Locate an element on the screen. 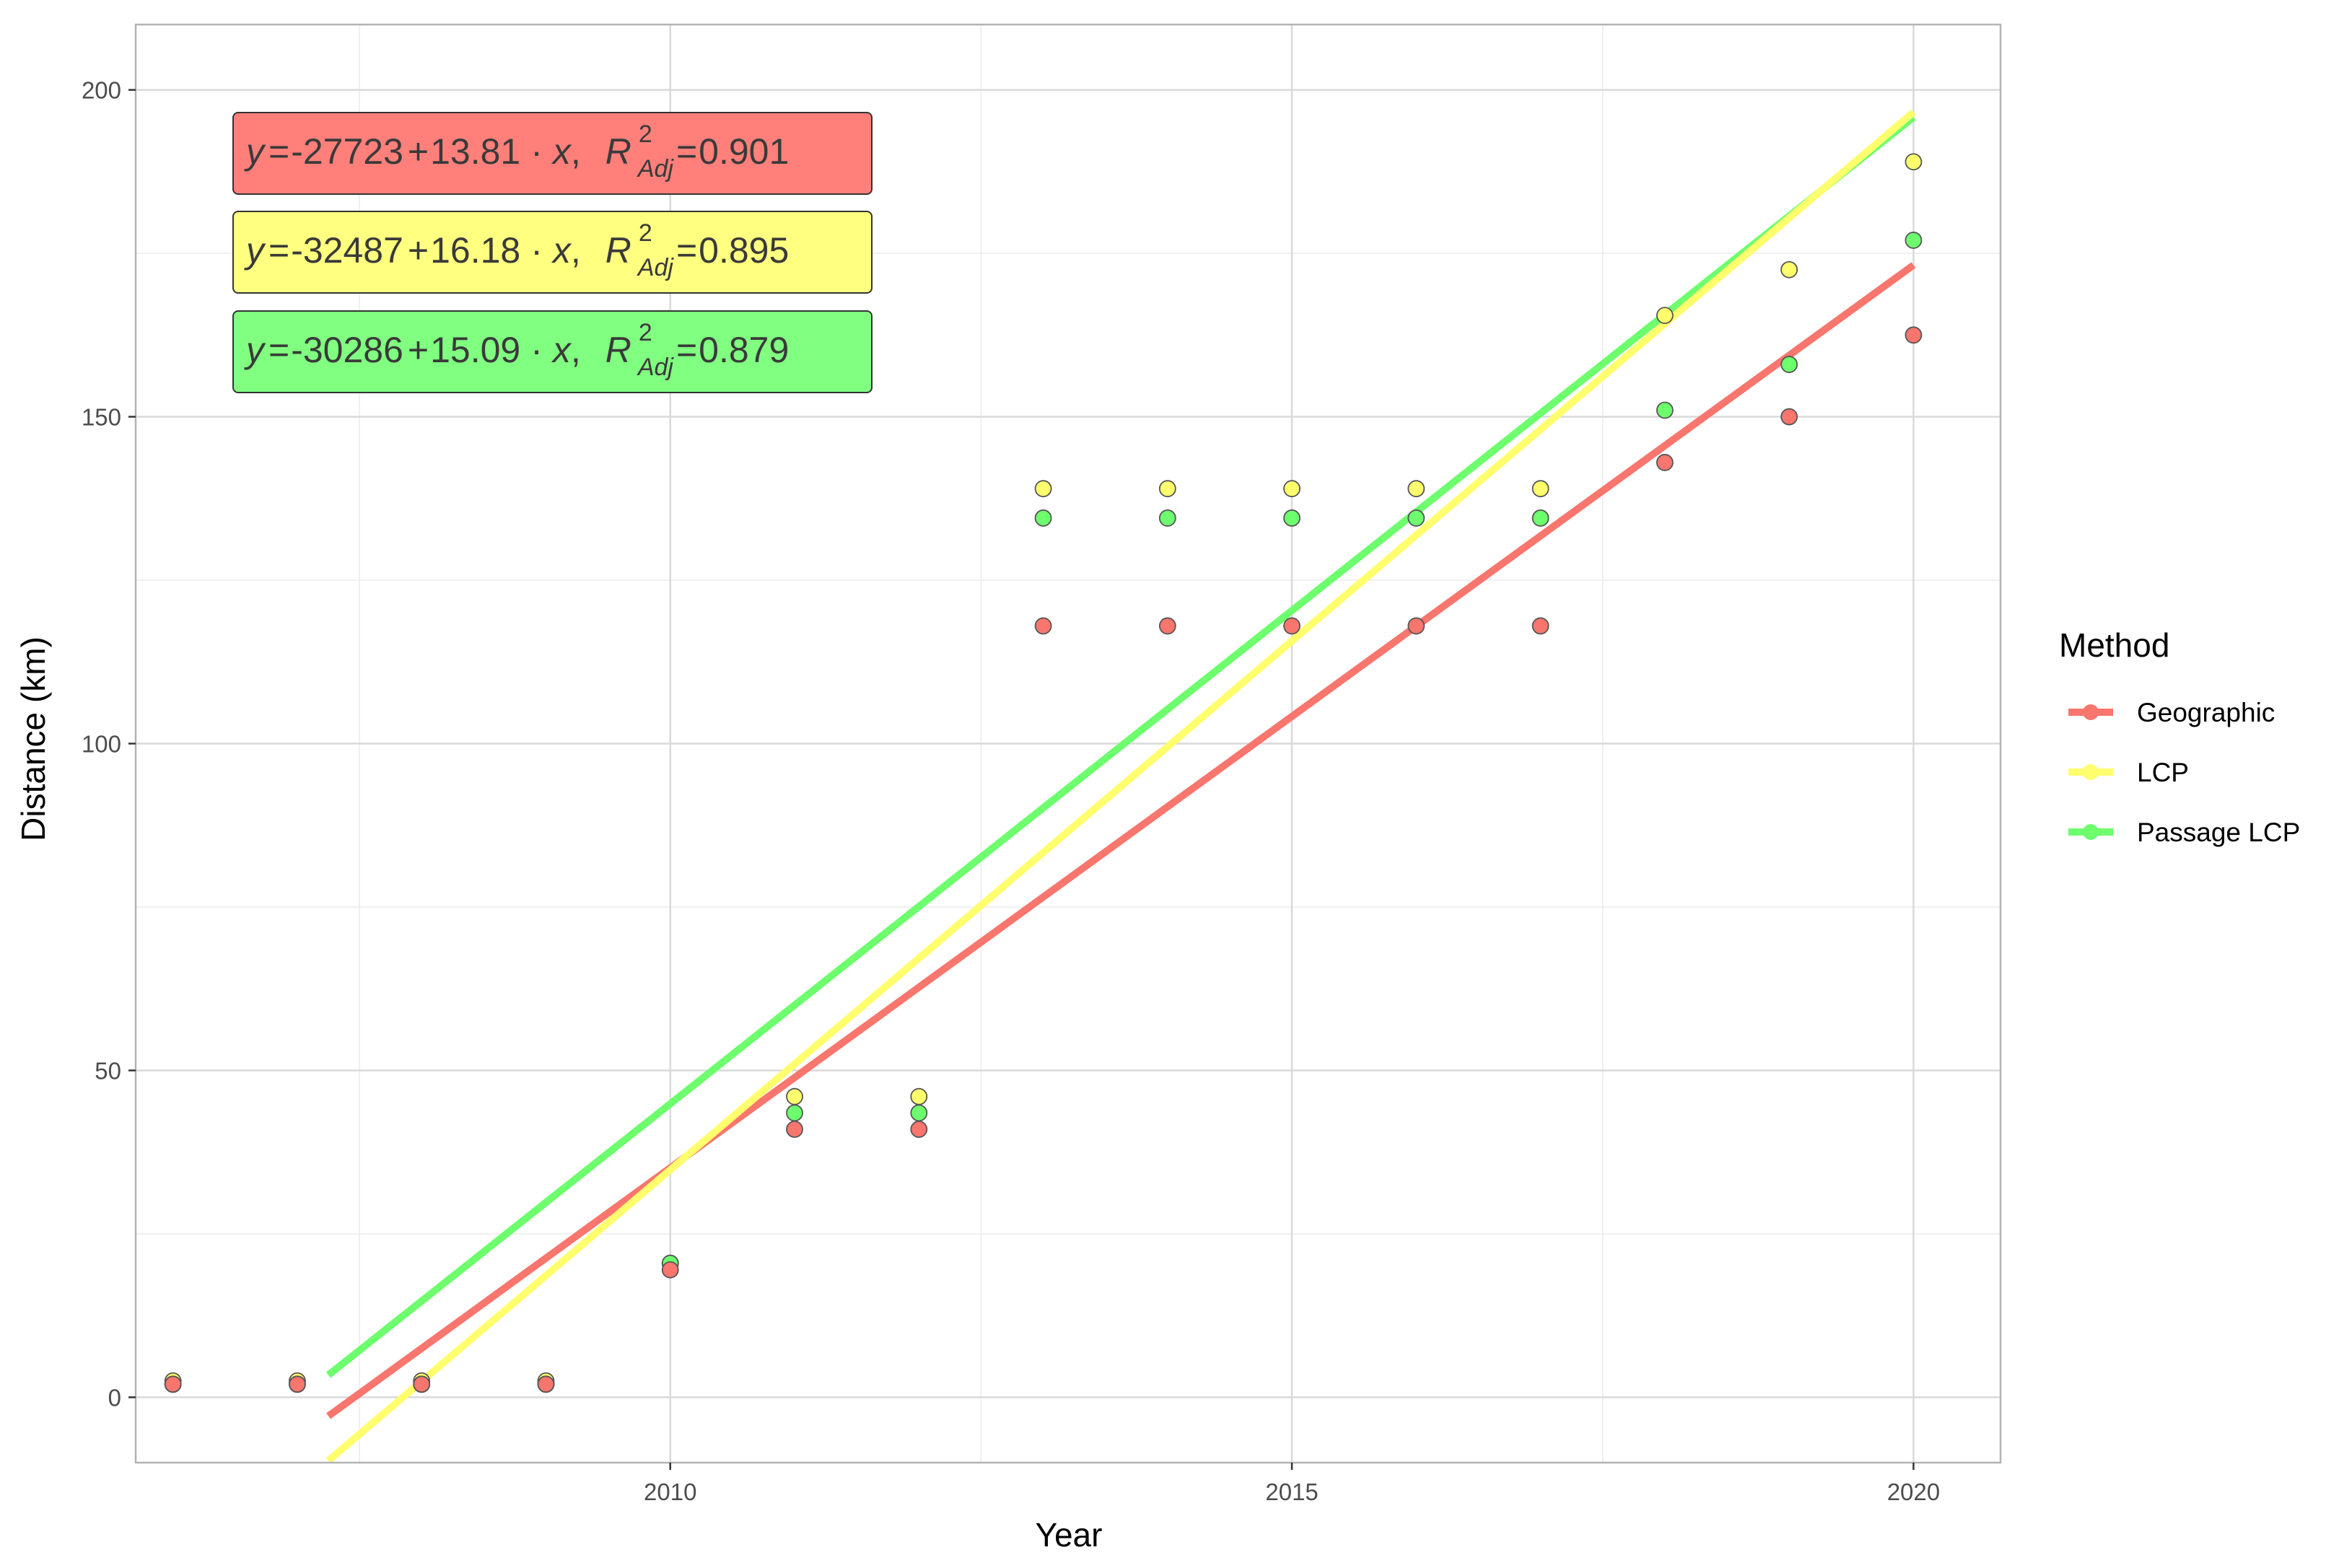 The height and width of the screenshot is (1568, 2339). equation-label: y =-32487 +16.18 · x, R 2 Adj=0.895 is located at coordinates (517, 250).